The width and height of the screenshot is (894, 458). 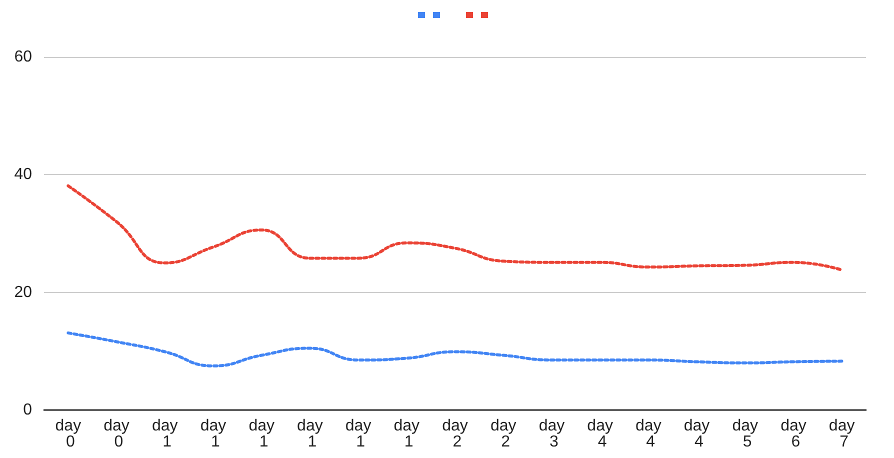 I want to click on x-tick-label: day 6, so click(x=793, y=434).